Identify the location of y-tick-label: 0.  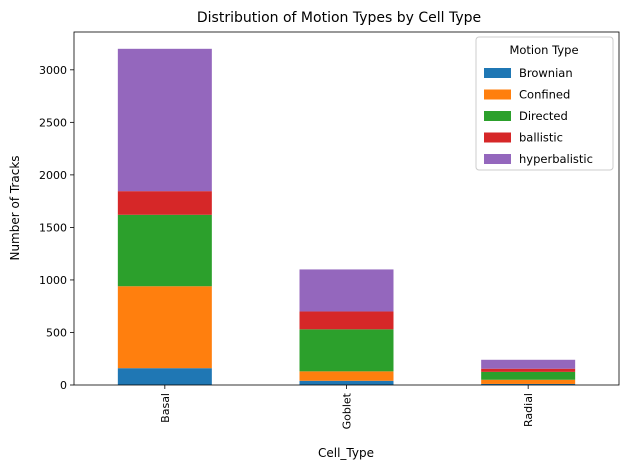
(63, 385).